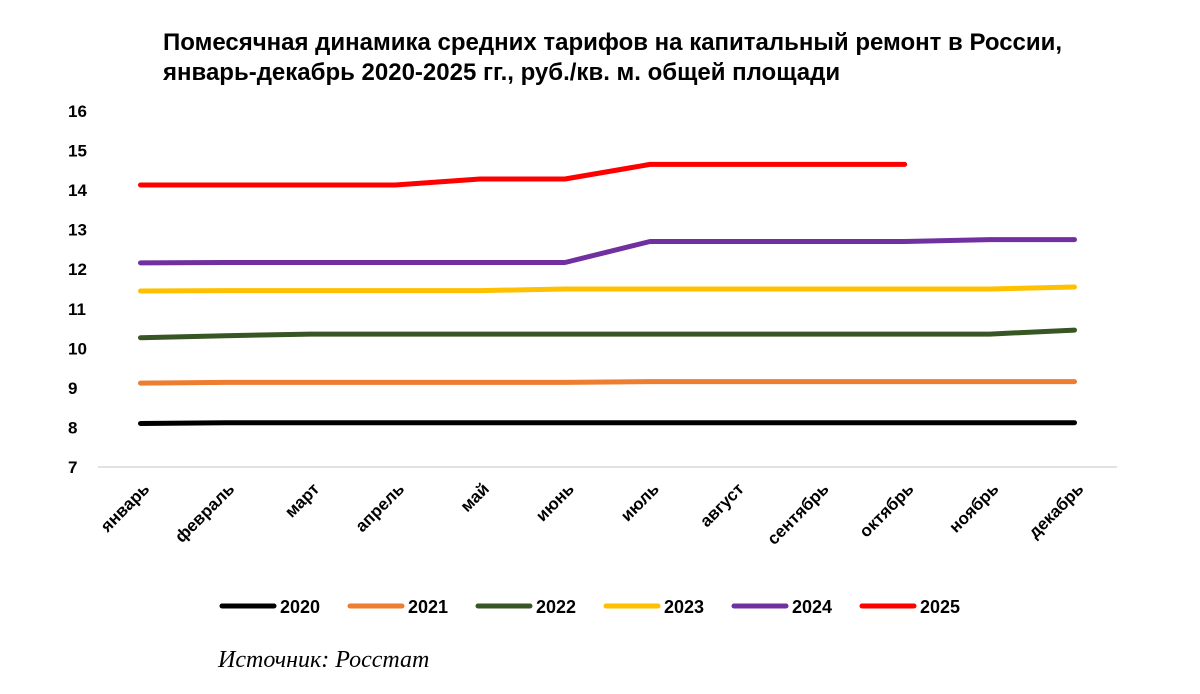  Describe the element at coordinates (72, 467) in the screenshot. I see `y-tick-label: 7` at that location.